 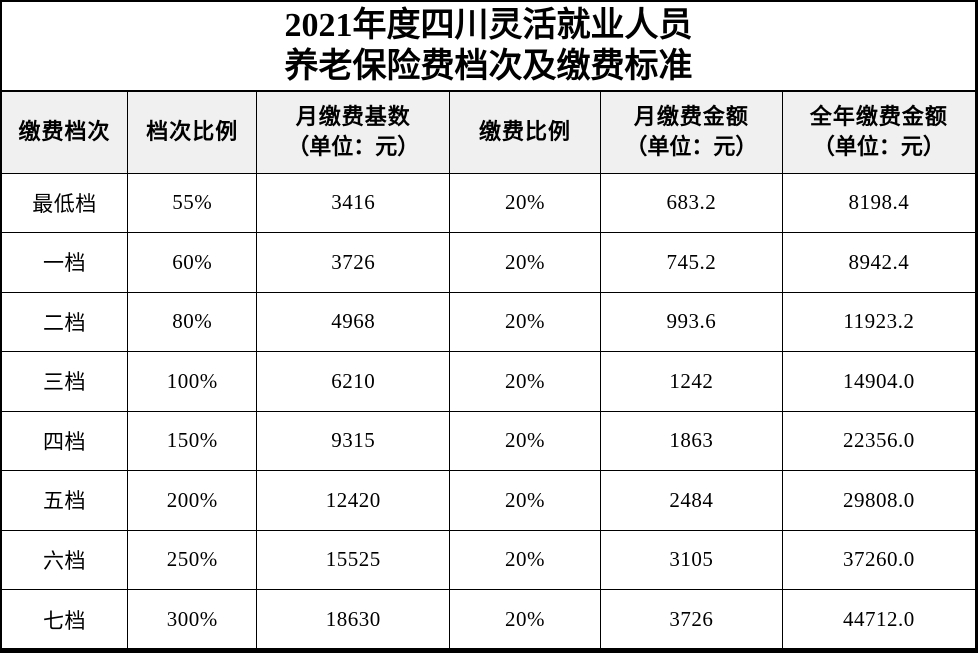 What do you see at coordinates (192, 618) in the screenshot?
I see `table-cell-ratio: 300%` at bounding box center [192, 618].